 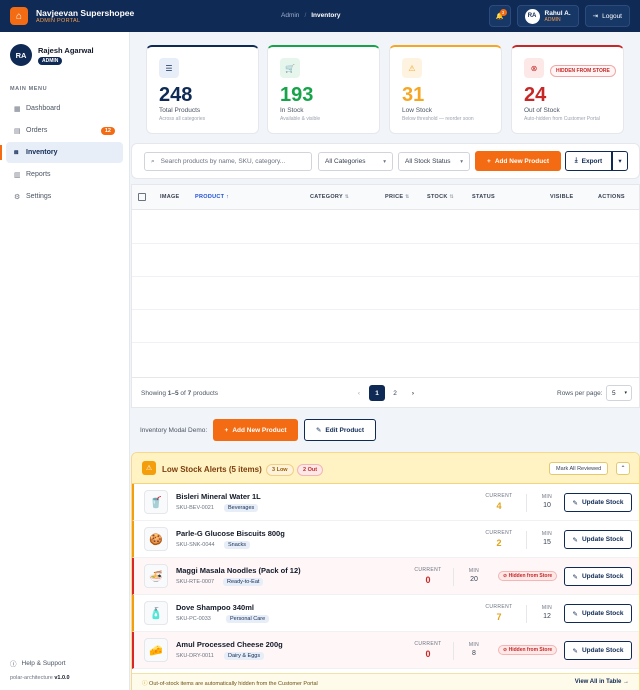 I want to click on col-visible: VISIBLE, so click(x=562, y=197).